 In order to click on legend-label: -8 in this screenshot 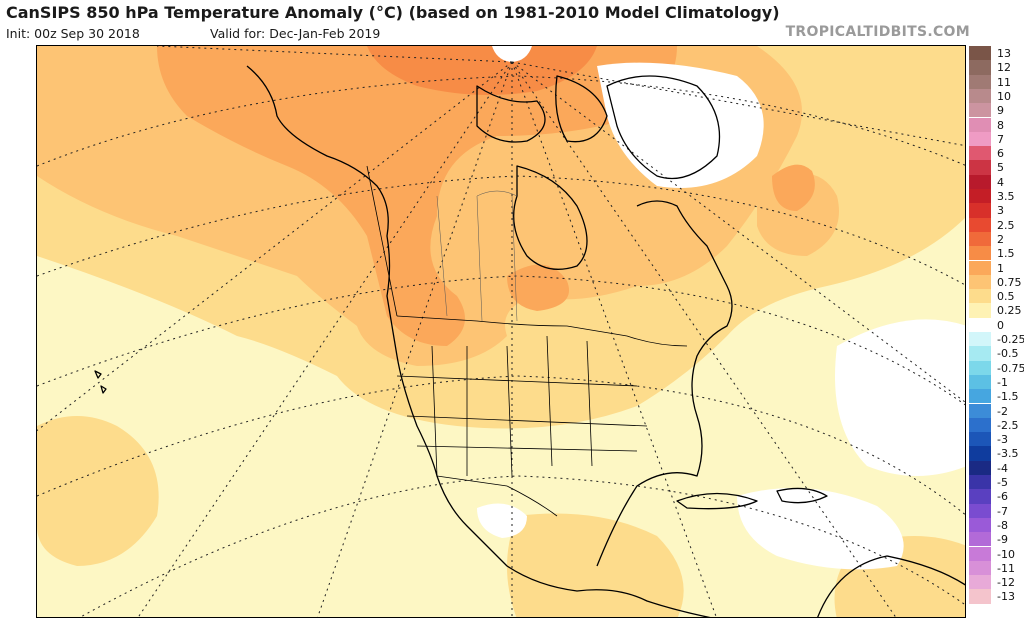, I will do `click(1002, 525)`.